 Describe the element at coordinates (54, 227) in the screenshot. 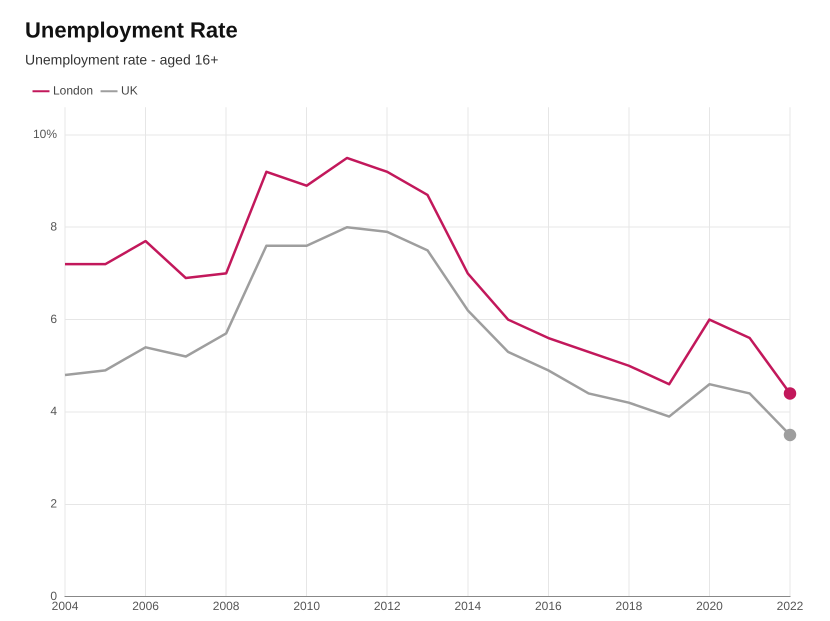

I see `y-tick-label: 8` at that location.